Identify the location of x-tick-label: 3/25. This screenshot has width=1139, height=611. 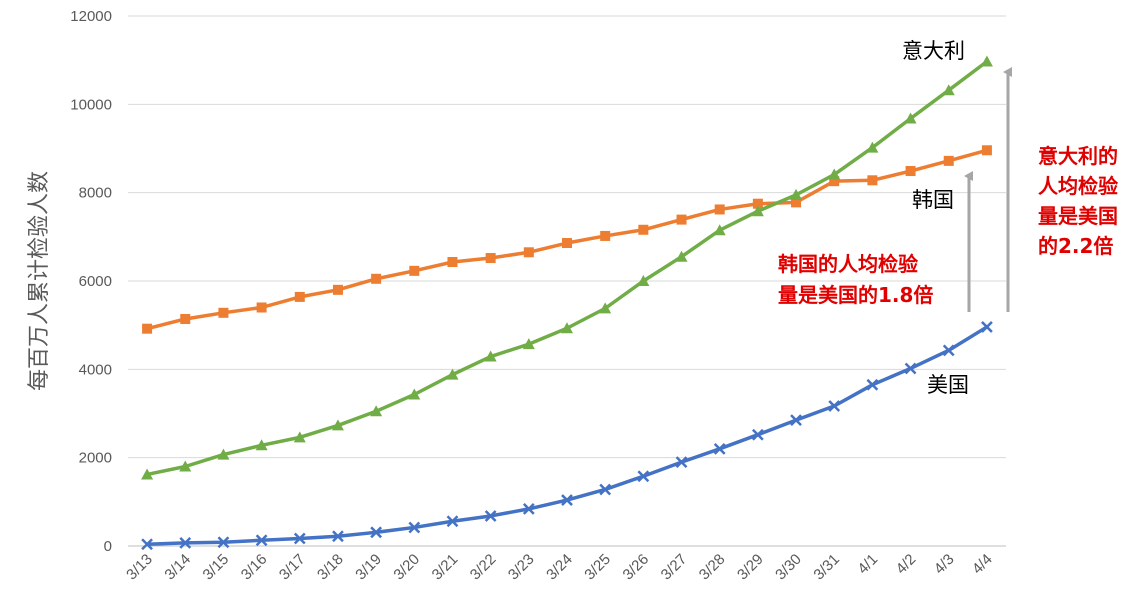
(597, 567).